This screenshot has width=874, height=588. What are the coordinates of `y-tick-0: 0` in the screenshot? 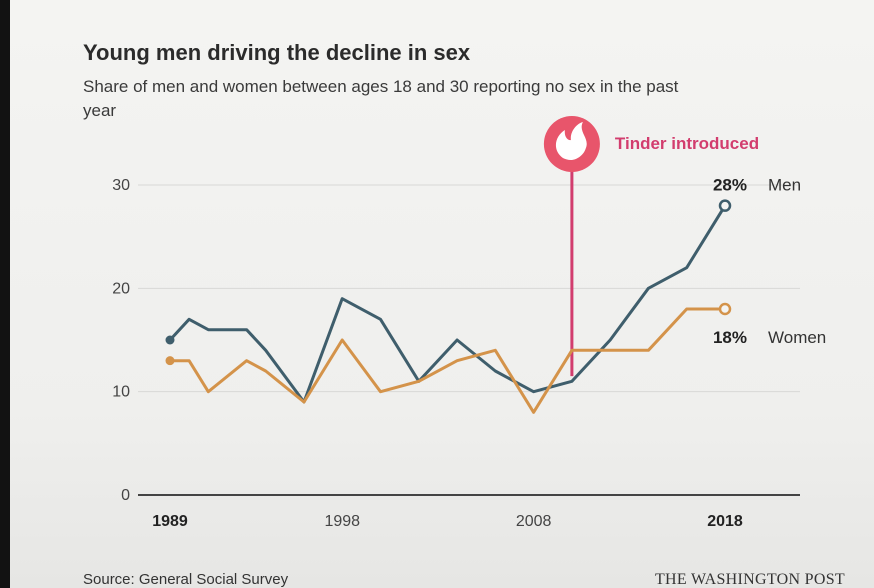 It's located at (125, 495).